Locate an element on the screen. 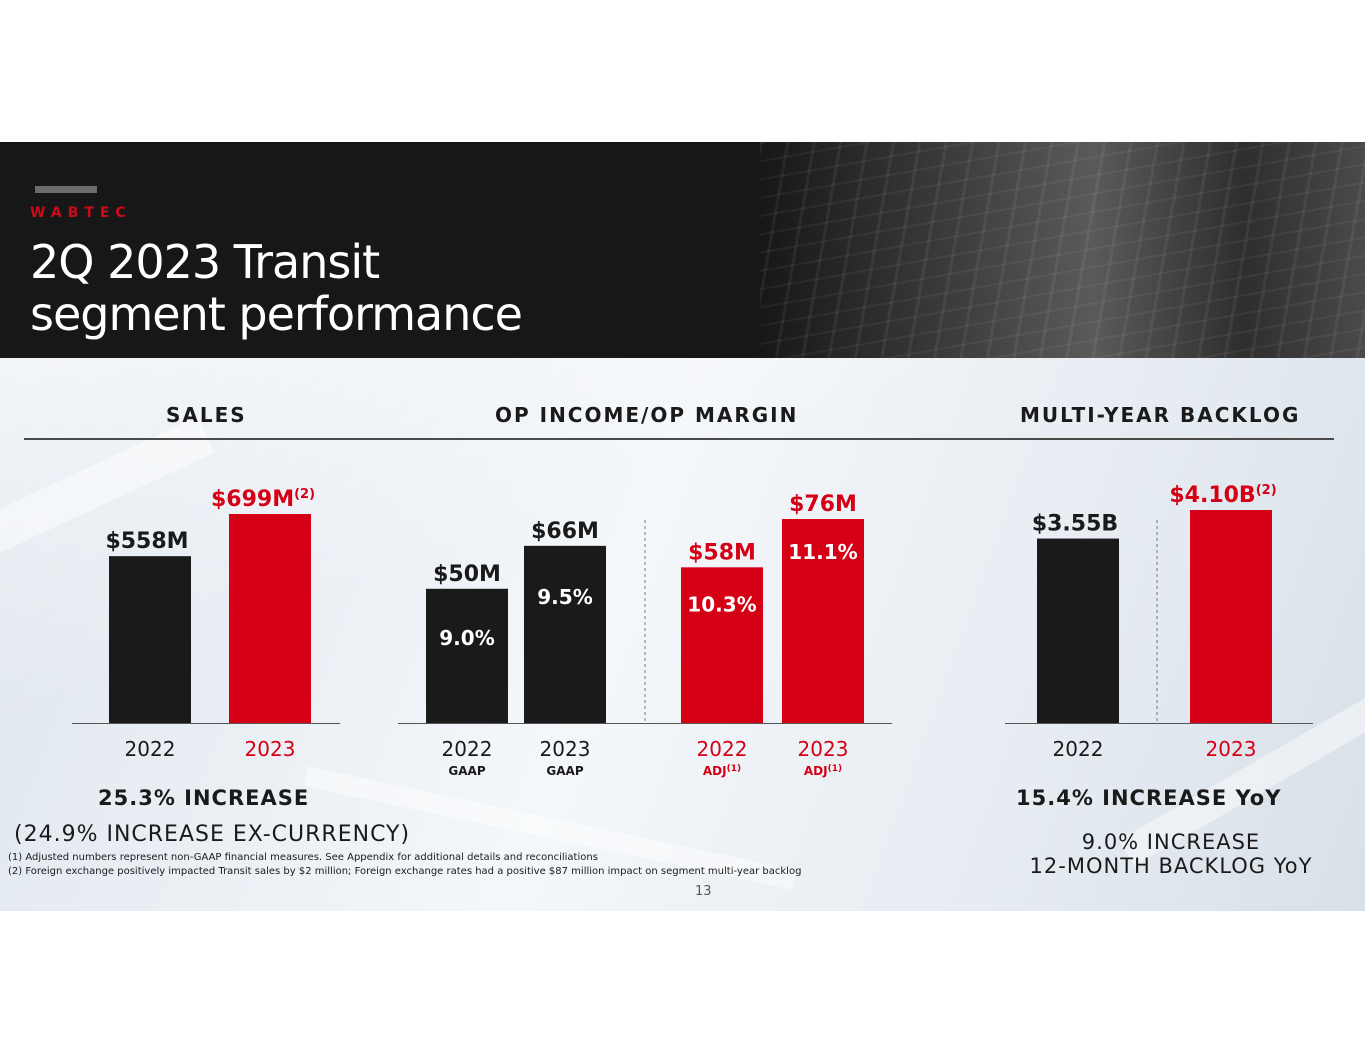 The image size is (1365, 1055). op-category-label-3: 2023 is located at coordinates (823, 749).